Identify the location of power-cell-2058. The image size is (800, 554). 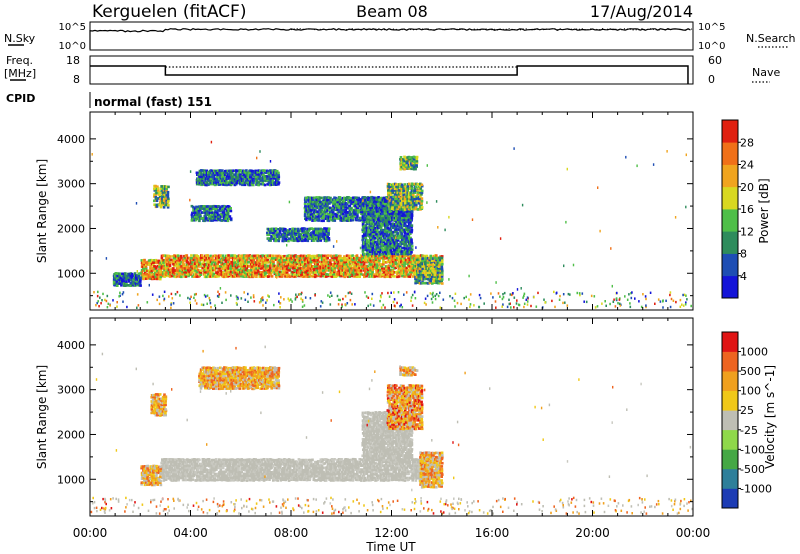
(433, 266).